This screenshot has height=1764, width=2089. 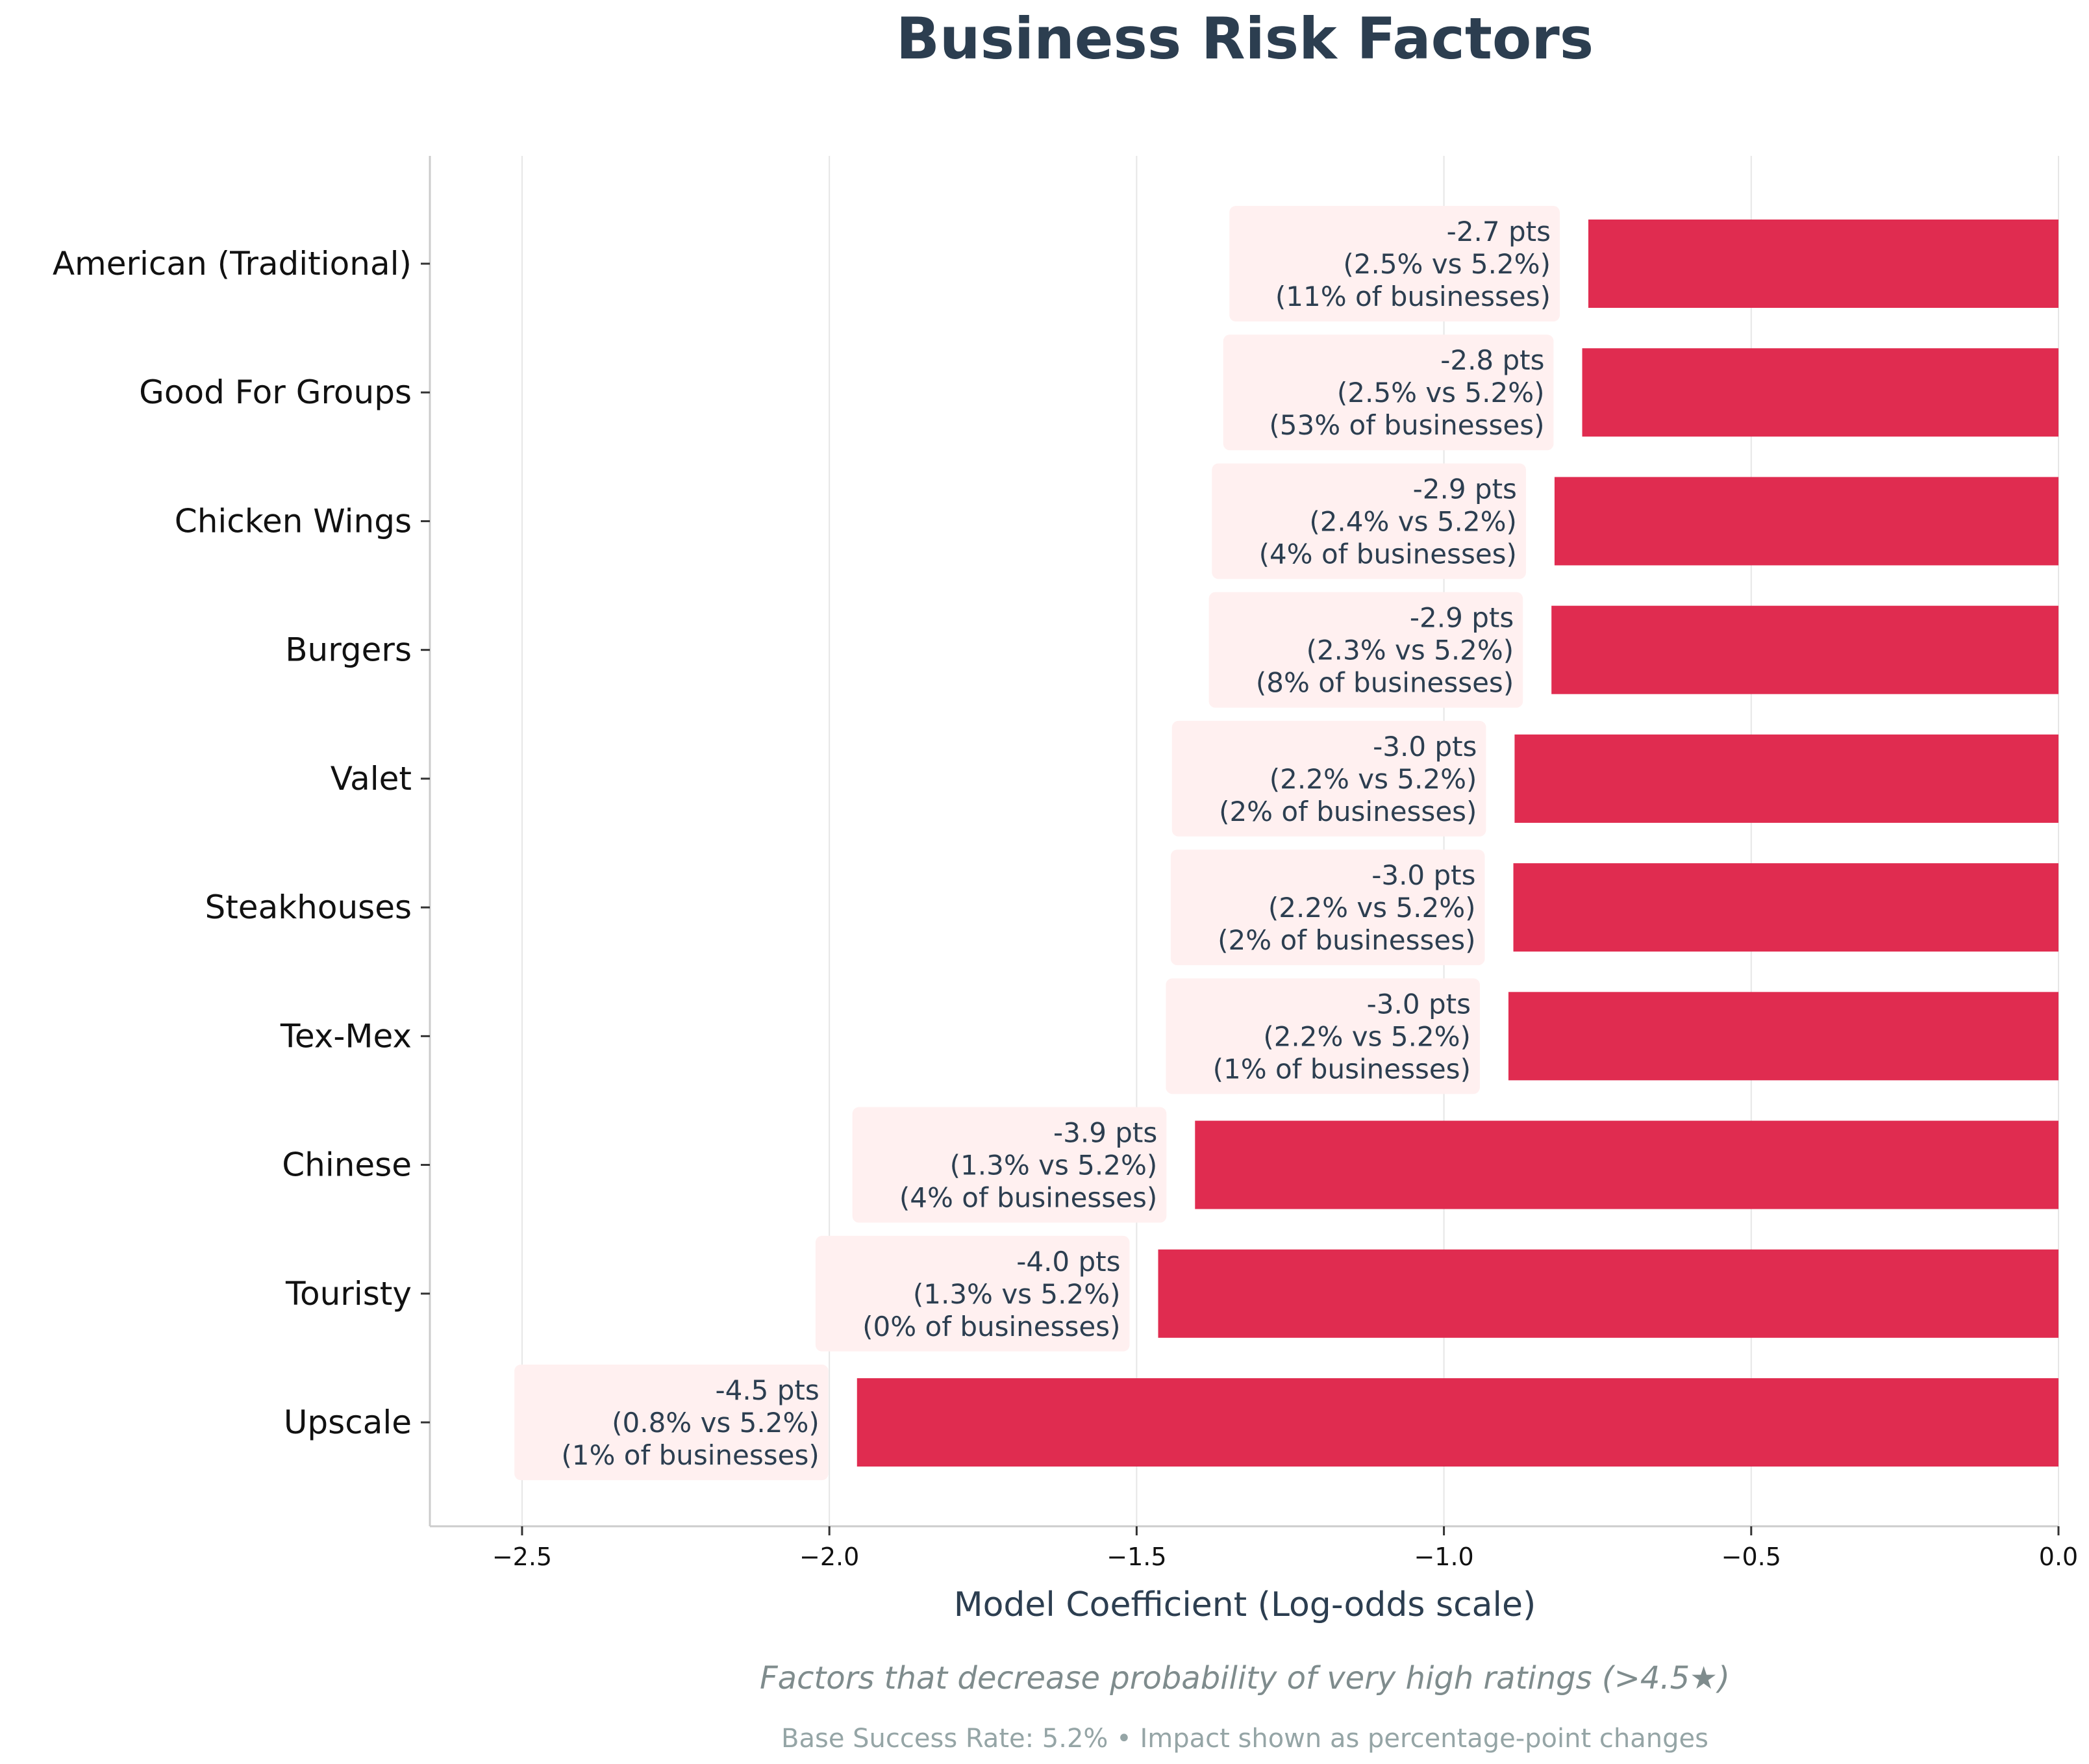 I want to click on y-tick-label: Touristy, so click(x=348, y=1294).